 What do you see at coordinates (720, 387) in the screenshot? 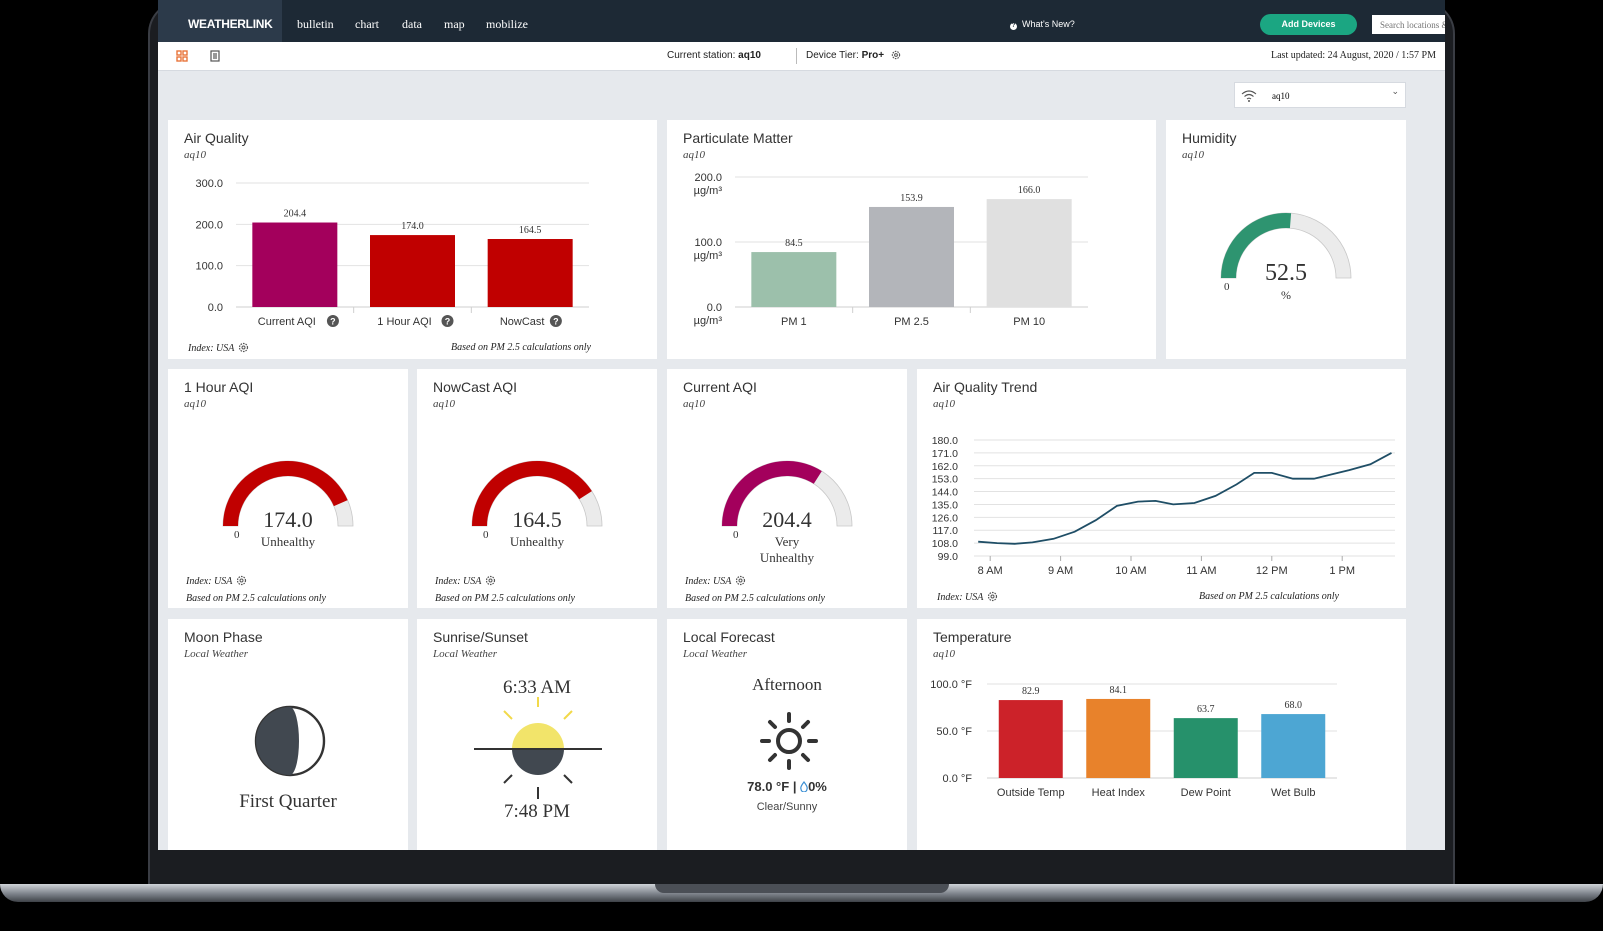
I see `card-title: Current AQI` at bounding box center [720, 387].